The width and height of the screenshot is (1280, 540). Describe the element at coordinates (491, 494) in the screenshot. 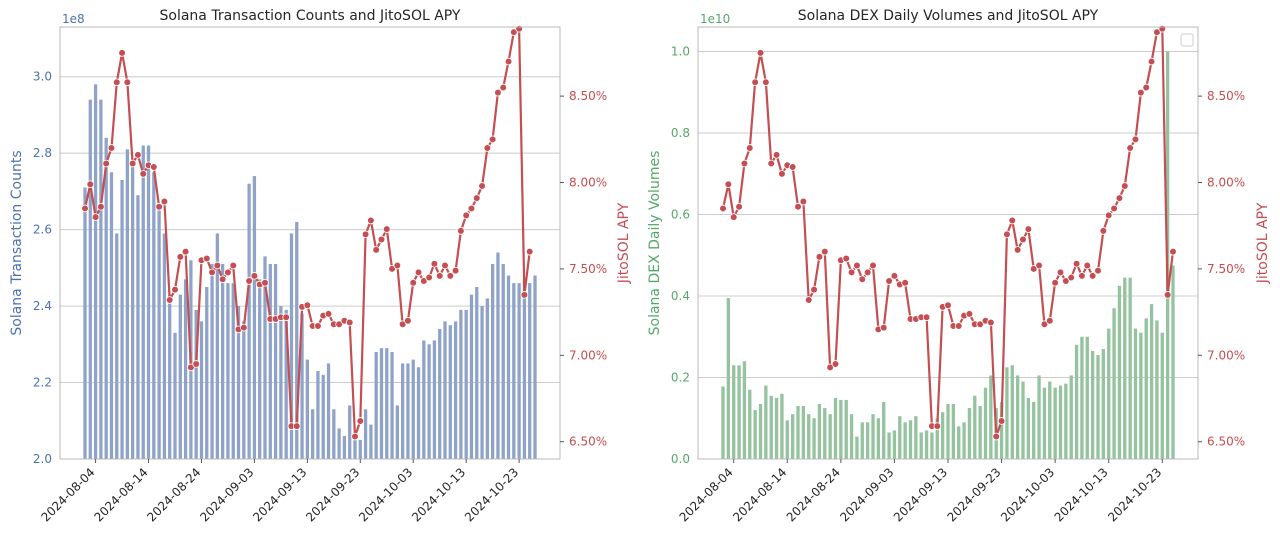

I see `x-tick-label: 2024-10-23` at that location.